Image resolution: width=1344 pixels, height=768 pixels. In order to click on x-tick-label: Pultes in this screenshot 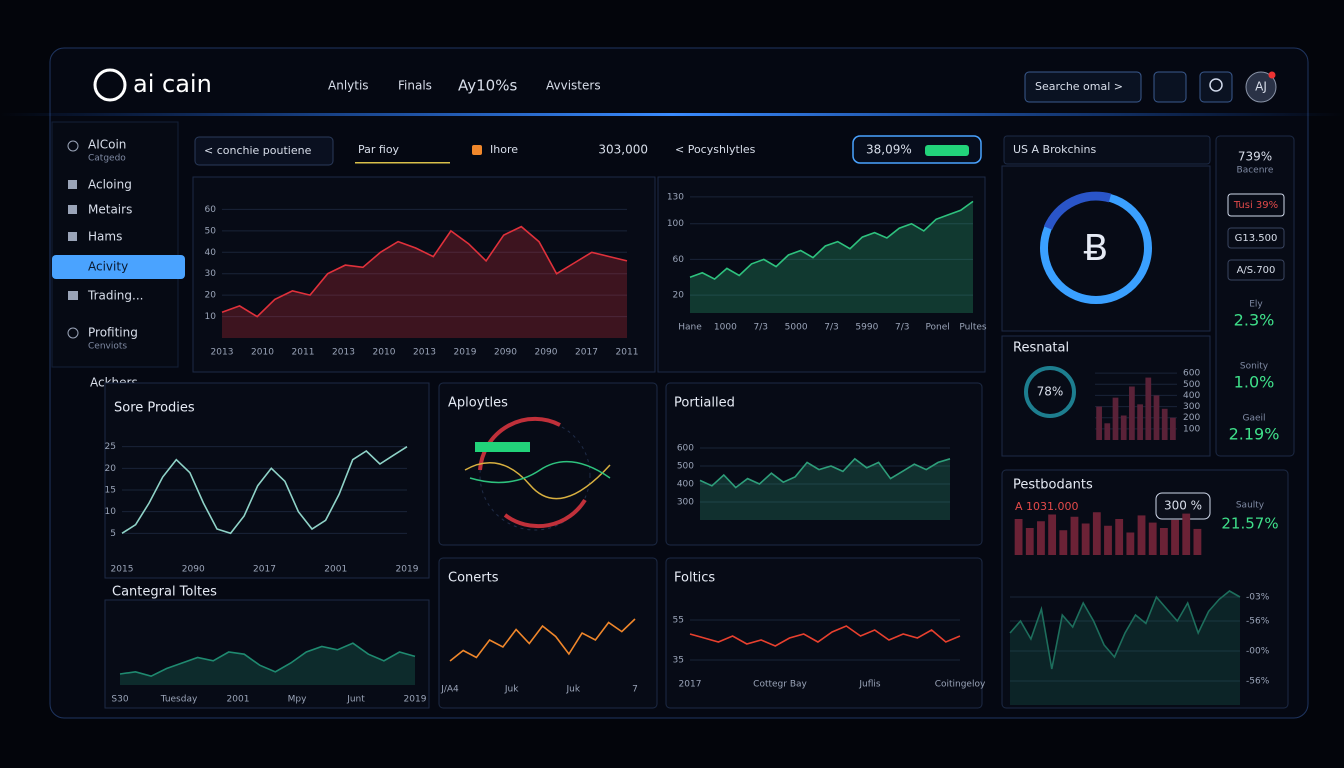, I will do `click(973, 328)`.